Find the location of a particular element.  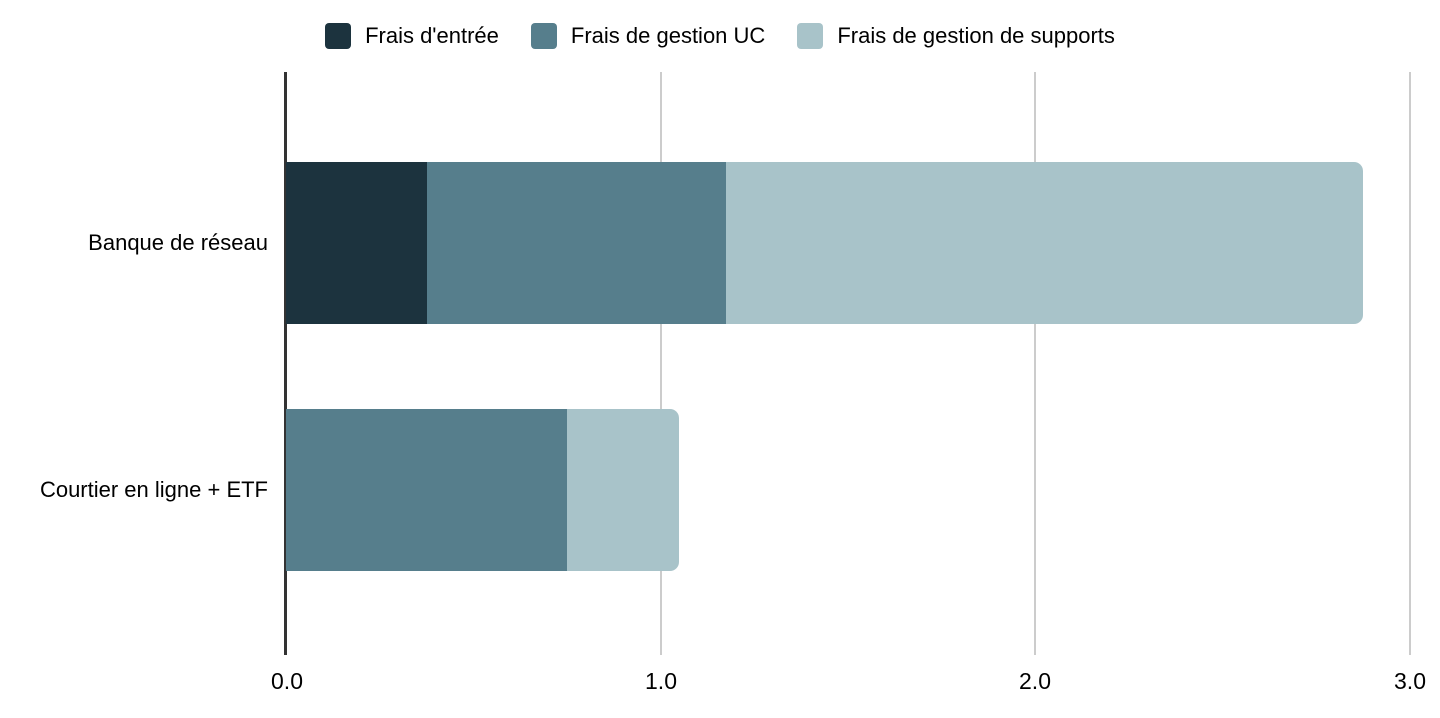

legend-label-frais-gestion-supports: Frais de gestion de supports is located at coordinates (976, 35).